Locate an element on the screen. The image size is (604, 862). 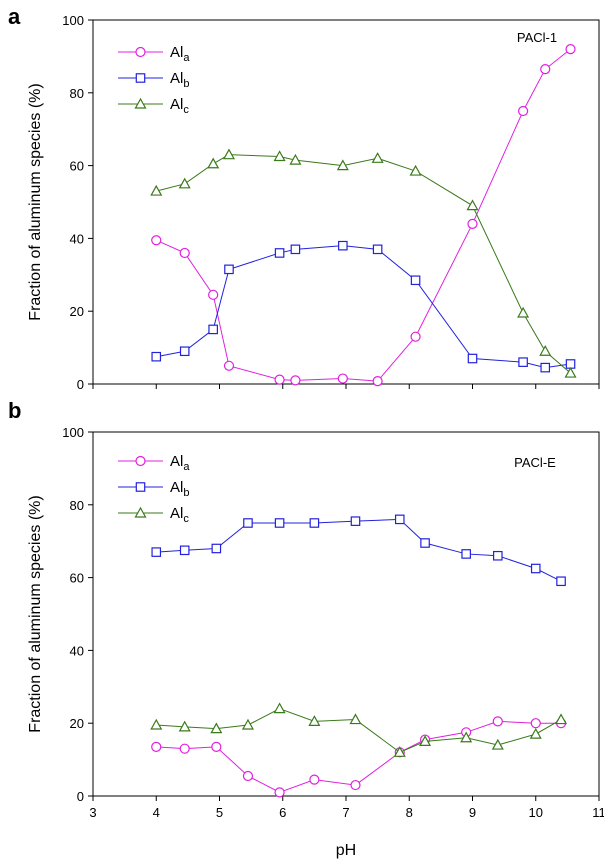
y-tick-label-b: 20 is located at coordinates (77, 723).